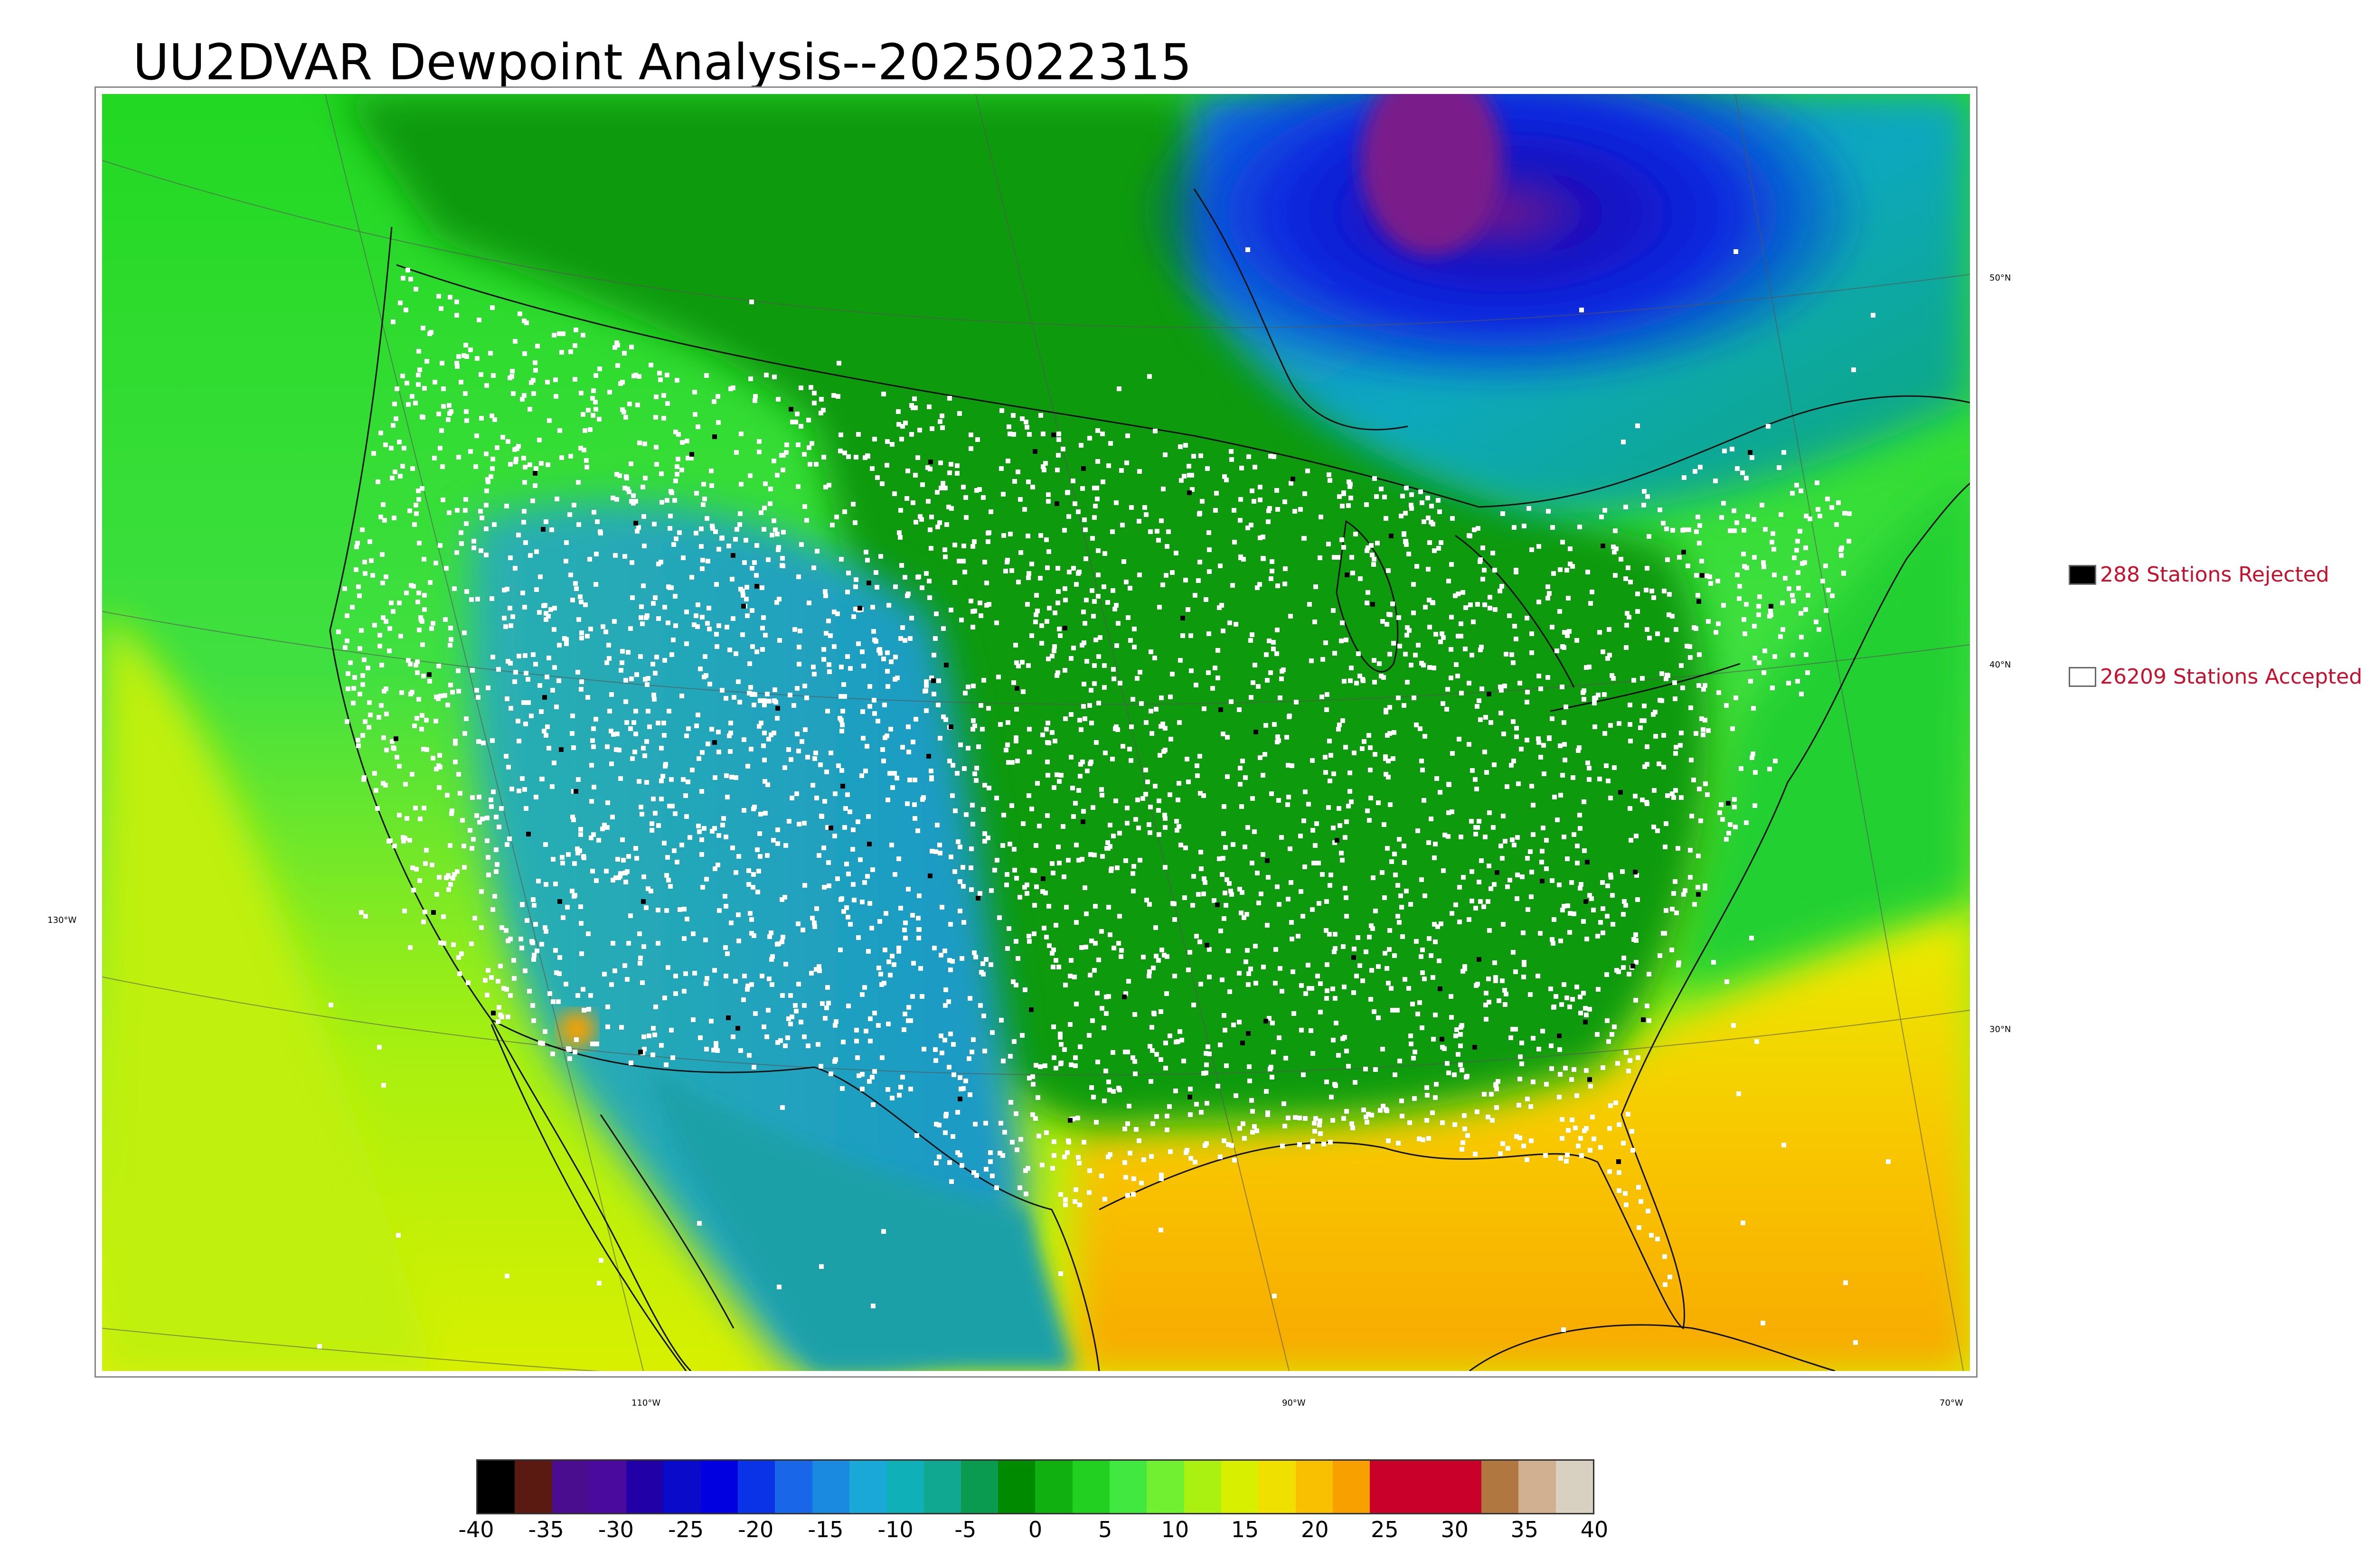 The image size is (2374, 1568). I want to click on field-cold-core, so click(1502, 243).